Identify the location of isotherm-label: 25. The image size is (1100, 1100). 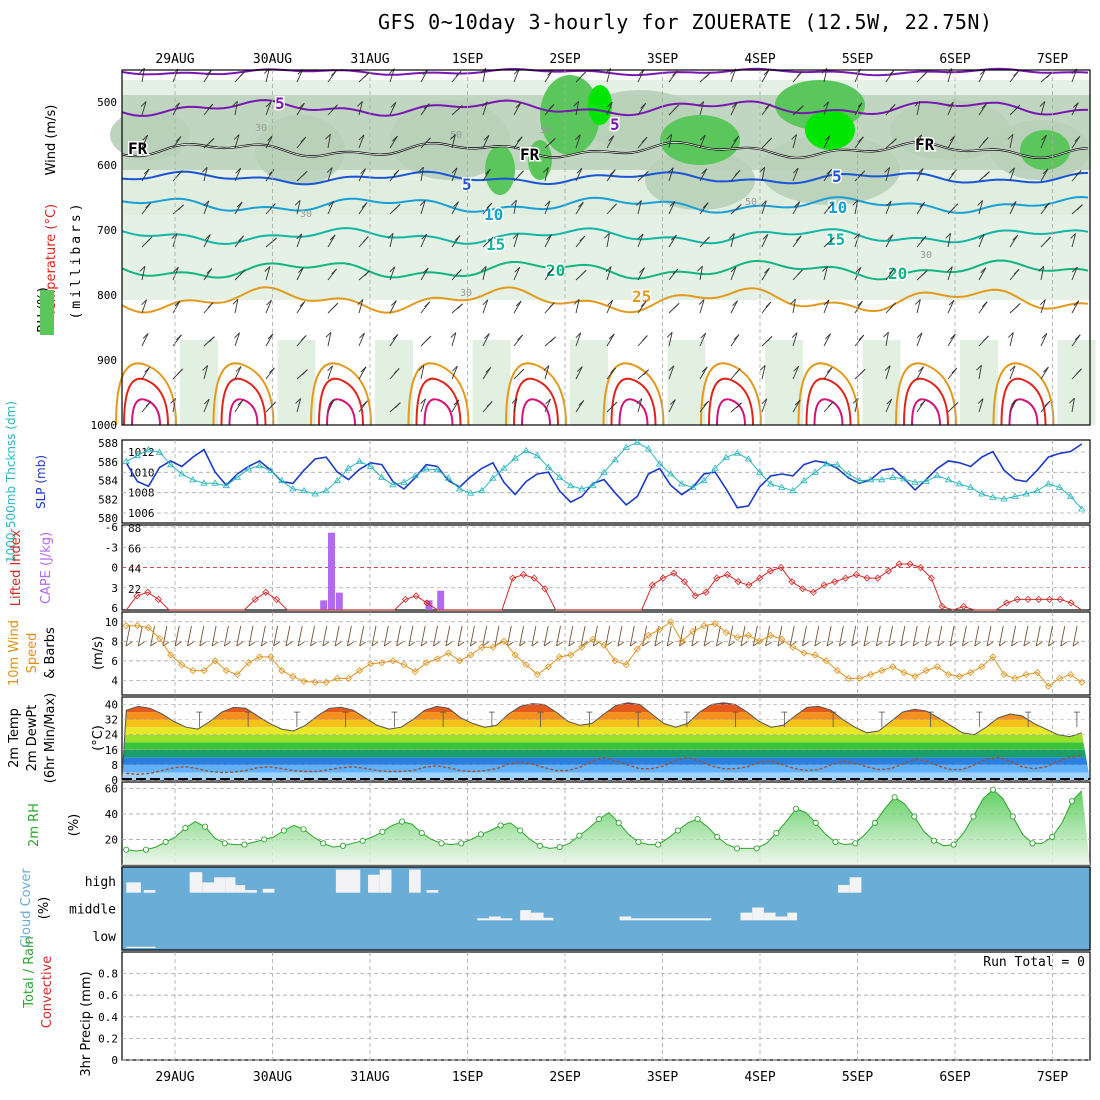
(641, 296).